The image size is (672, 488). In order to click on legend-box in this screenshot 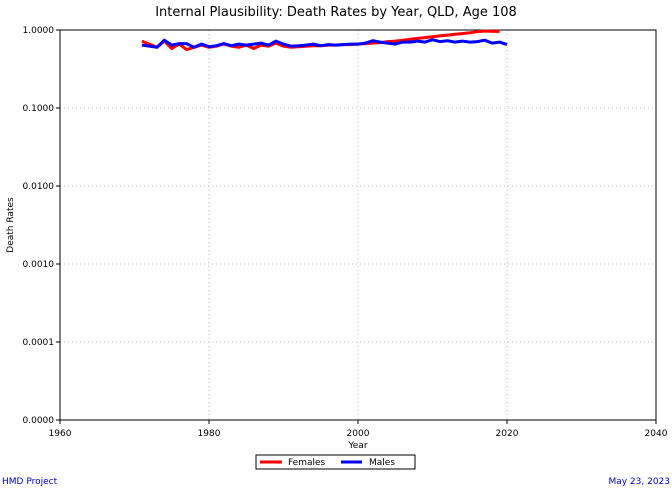, I will do `click(335, 462)`.